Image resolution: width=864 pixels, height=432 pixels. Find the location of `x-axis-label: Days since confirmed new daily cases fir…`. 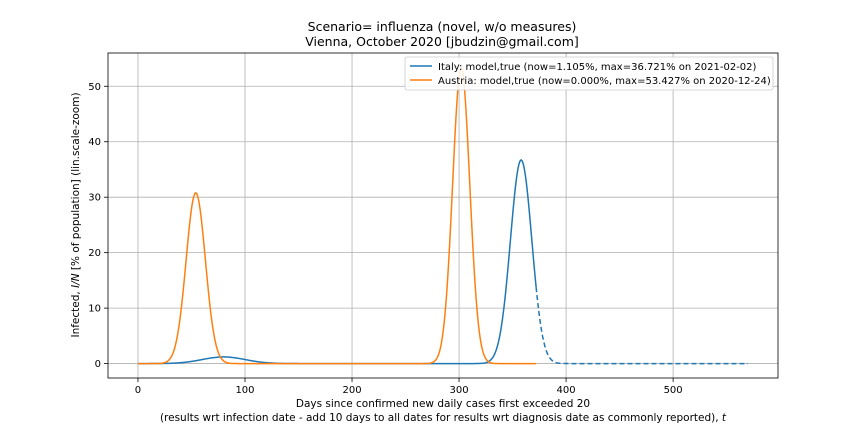

x-axis-label: Days since confirmed new daily cases fir… is located at coordinates (443, 404).